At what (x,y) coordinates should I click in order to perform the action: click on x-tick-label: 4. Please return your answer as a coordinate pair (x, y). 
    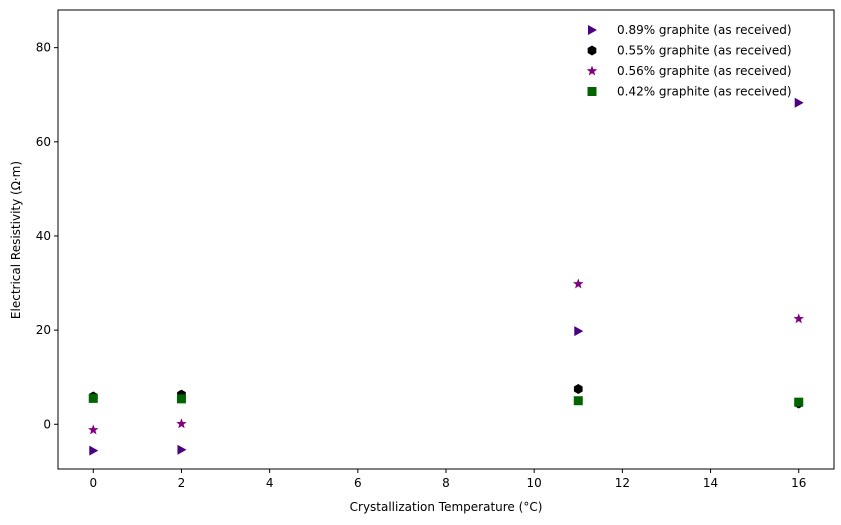
    Looking at the image, I should click on (270, 483).